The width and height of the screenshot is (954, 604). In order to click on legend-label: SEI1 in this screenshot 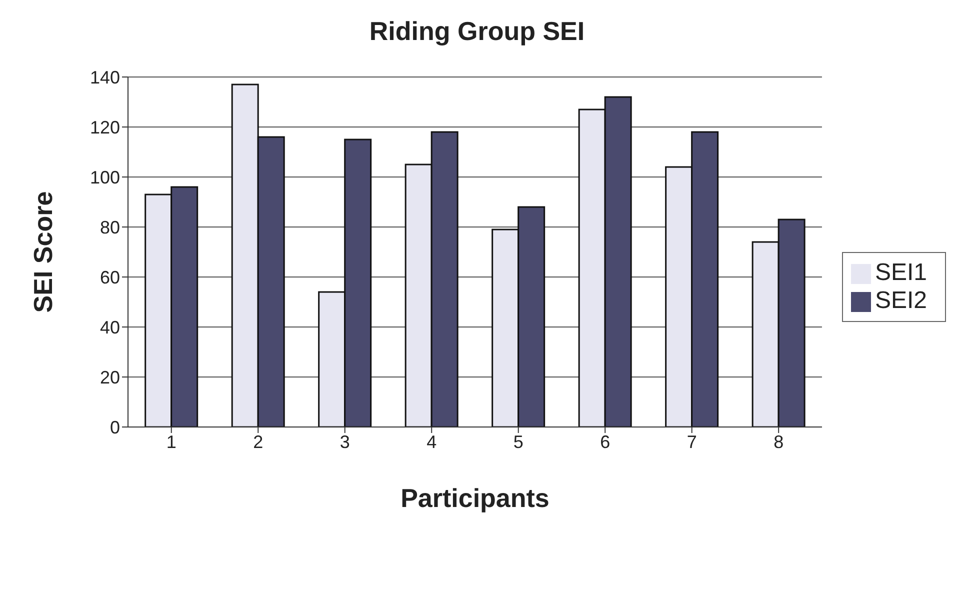, I will do `click(900, 272)`.